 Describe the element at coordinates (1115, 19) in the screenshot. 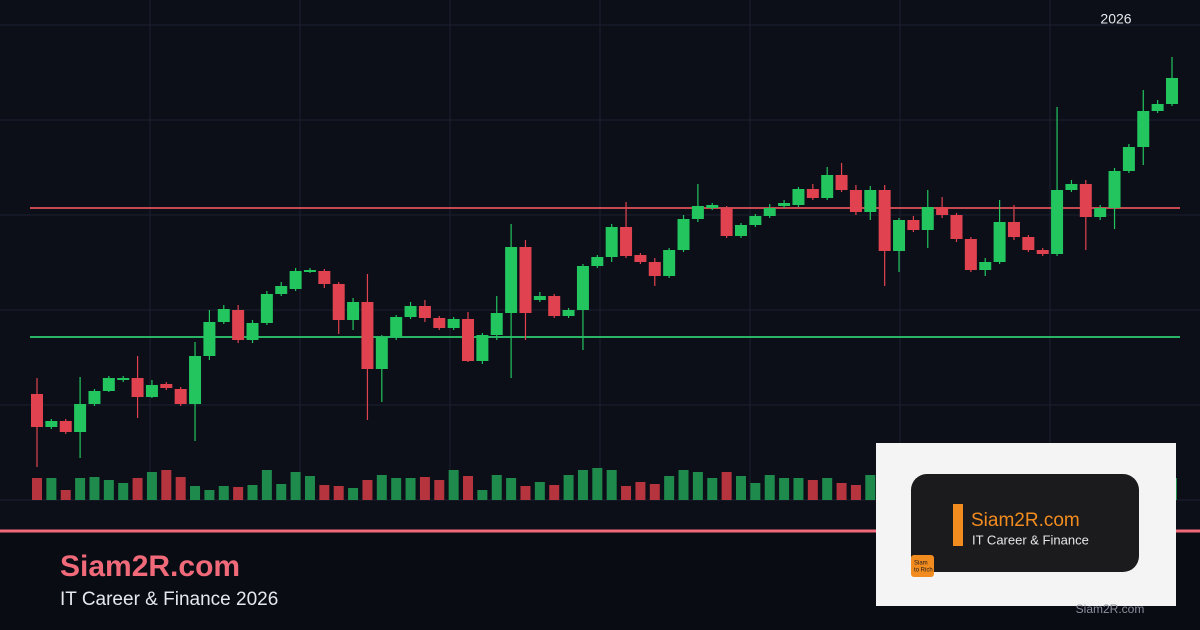

I see `year-annotation: 2026` at that location.